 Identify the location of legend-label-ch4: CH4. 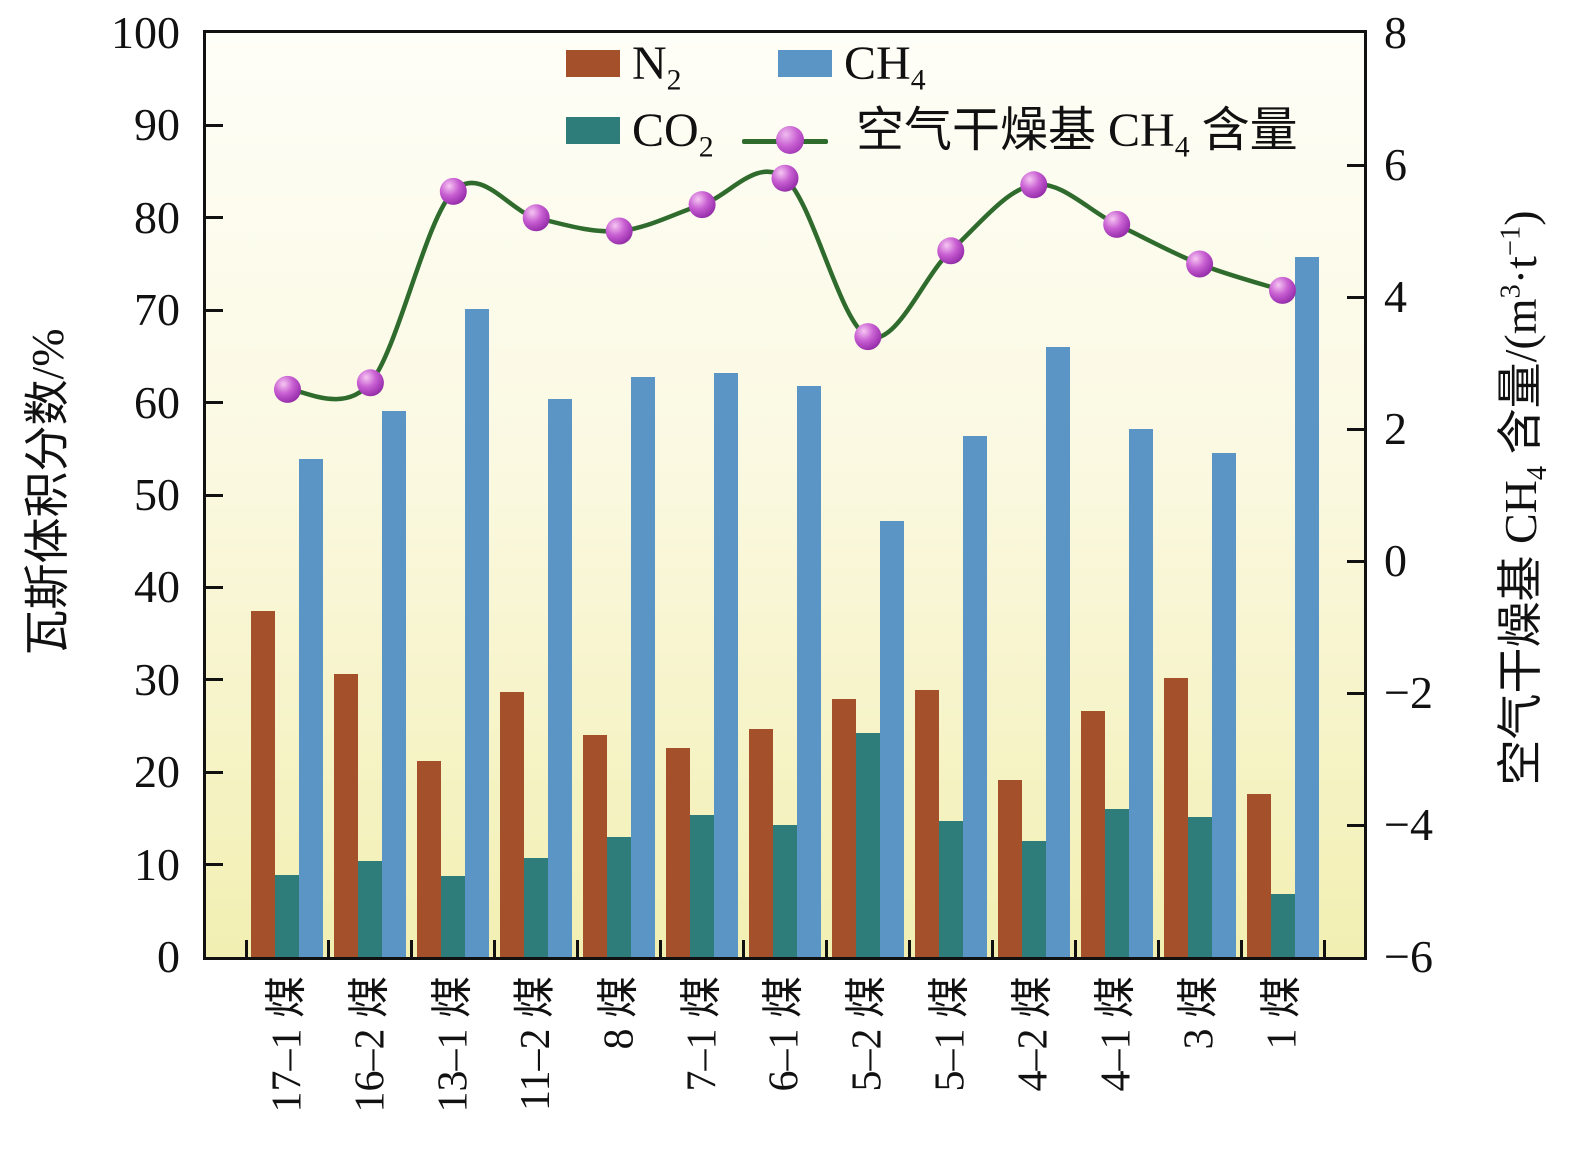
(885, 72).